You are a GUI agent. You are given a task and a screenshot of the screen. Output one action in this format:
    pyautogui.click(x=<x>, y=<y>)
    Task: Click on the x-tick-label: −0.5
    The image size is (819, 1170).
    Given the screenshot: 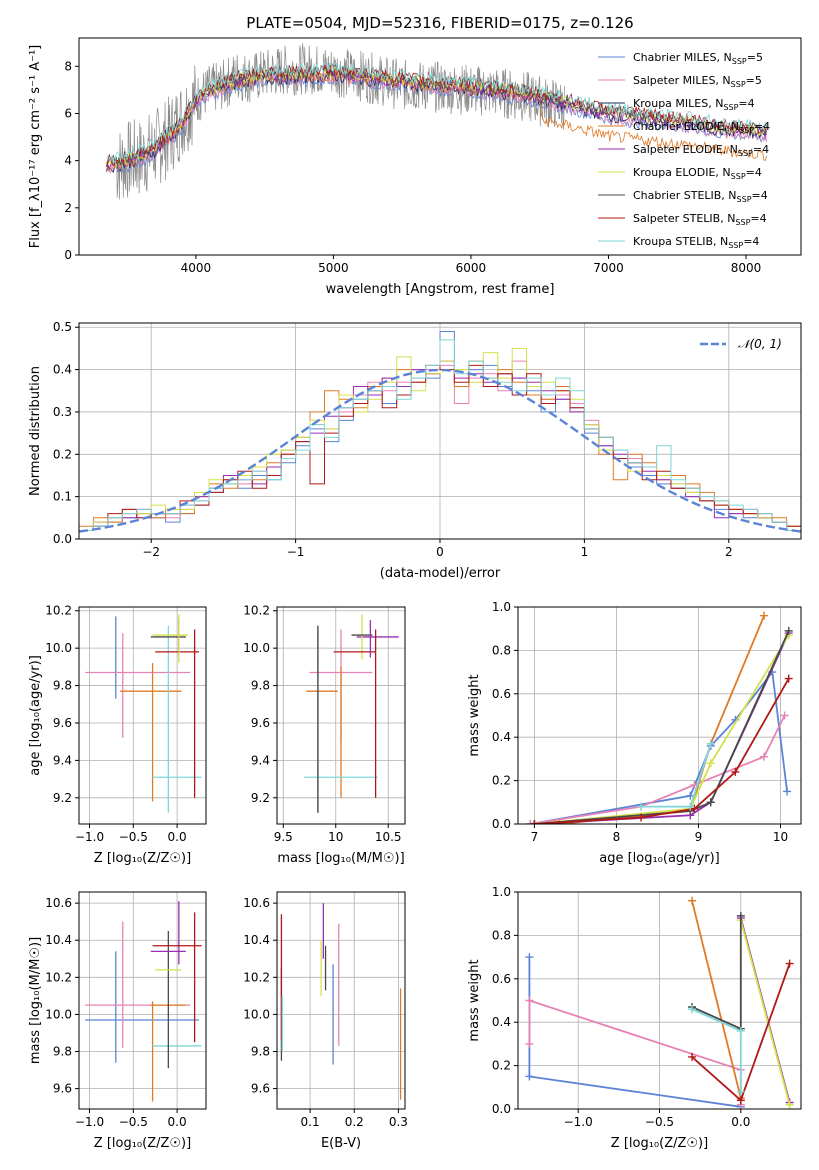 What is the action you would take?
    pyautogui.click(x=133, y=1122)
    